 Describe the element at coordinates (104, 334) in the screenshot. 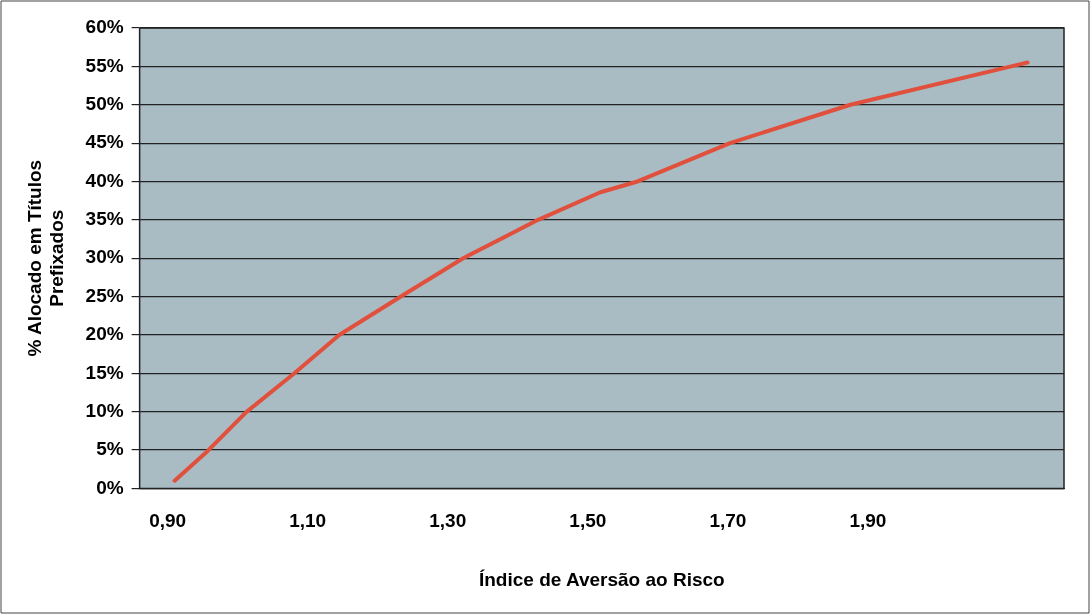

I see `y-tick-label: 20%` at that location.